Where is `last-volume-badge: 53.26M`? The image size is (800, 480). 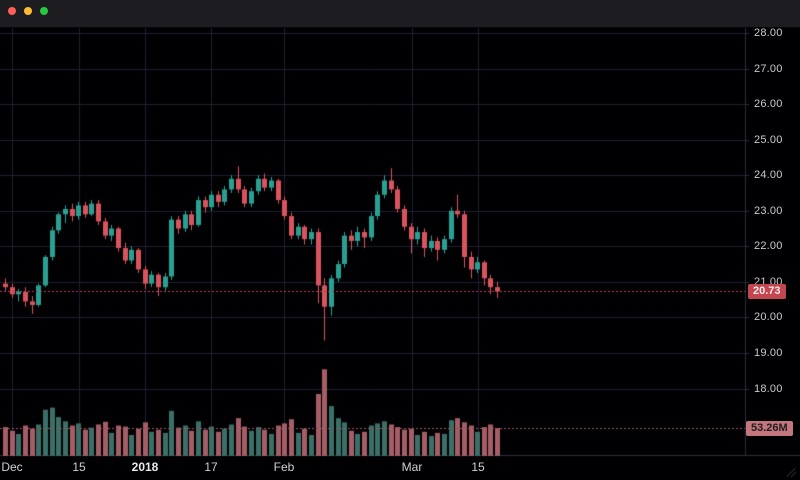
last-volume-badge: 53.26M is located at coordinates (769, 428).